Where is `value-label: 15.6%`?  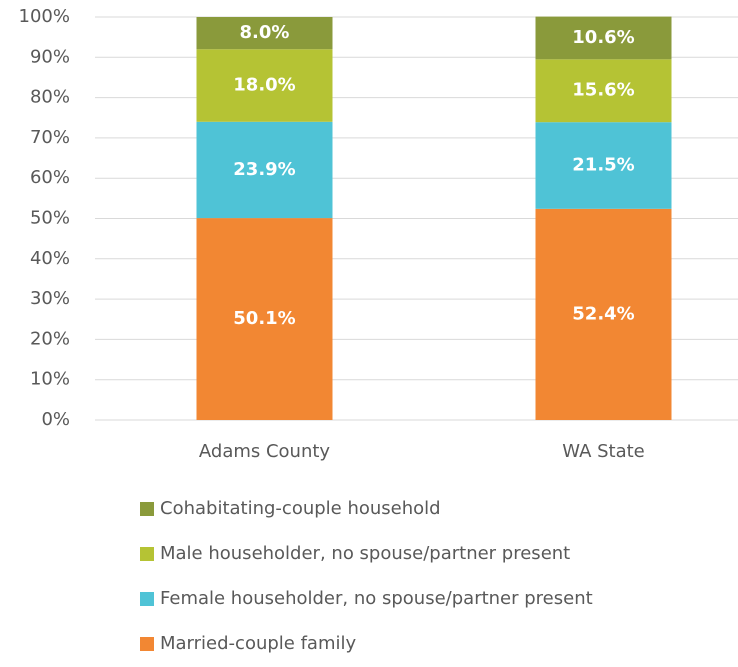
value-label: 15.6% is located at coordinates (603, 90).